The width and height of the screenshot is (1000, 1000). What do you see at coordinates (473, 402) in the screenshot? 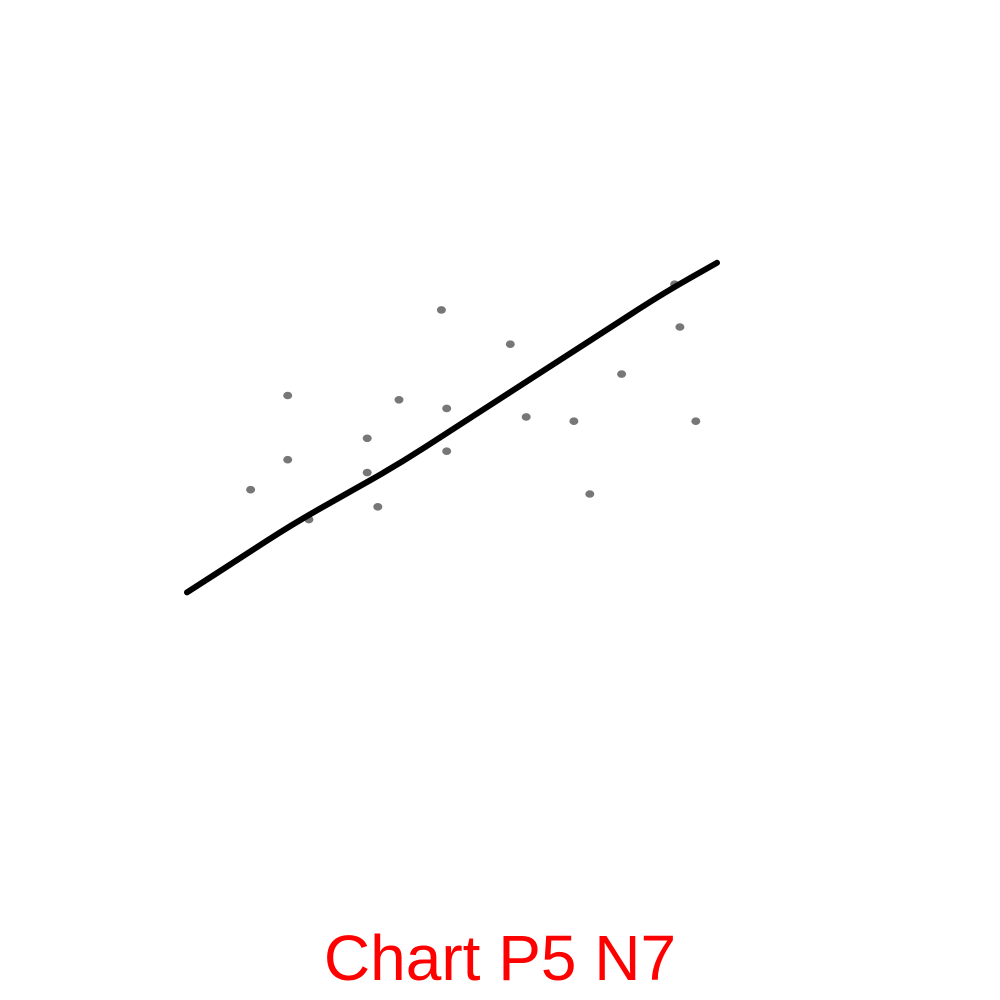
I see `points-layer` at bounding box center [473, 402].